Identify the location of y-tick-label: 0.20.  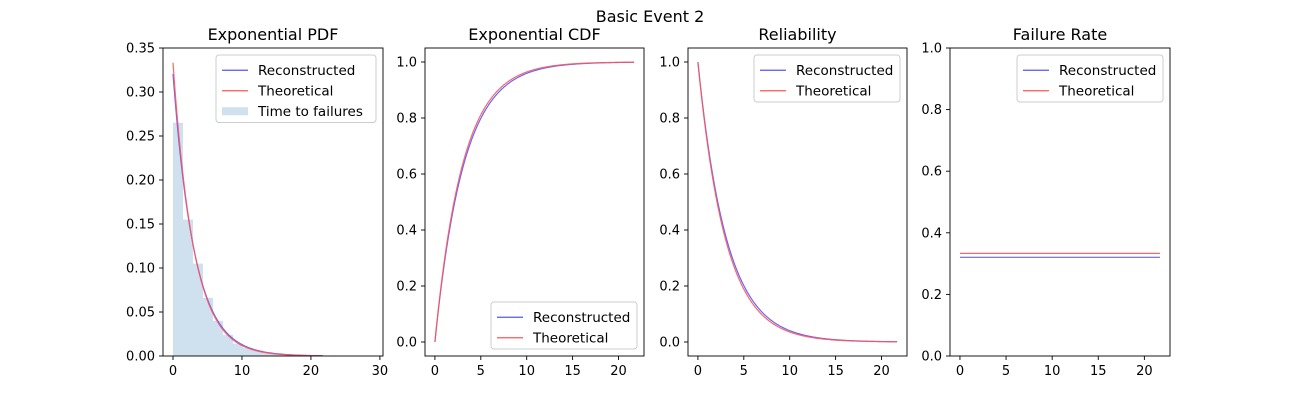
(140, 181).